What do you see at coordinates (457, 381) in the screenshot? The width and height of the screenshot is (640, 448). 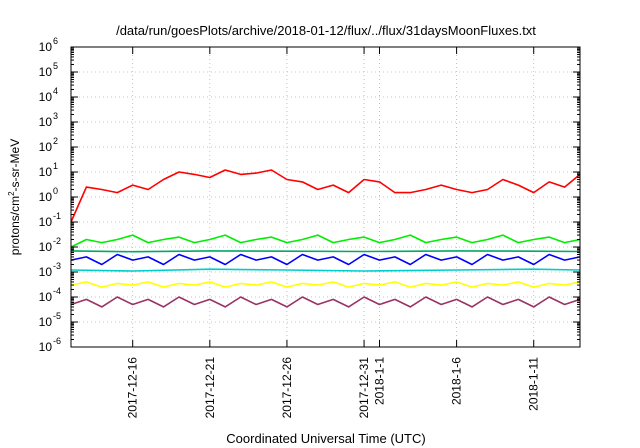 I see `x-tick-label: 2018-1-6` at bounding box center [457, 381].